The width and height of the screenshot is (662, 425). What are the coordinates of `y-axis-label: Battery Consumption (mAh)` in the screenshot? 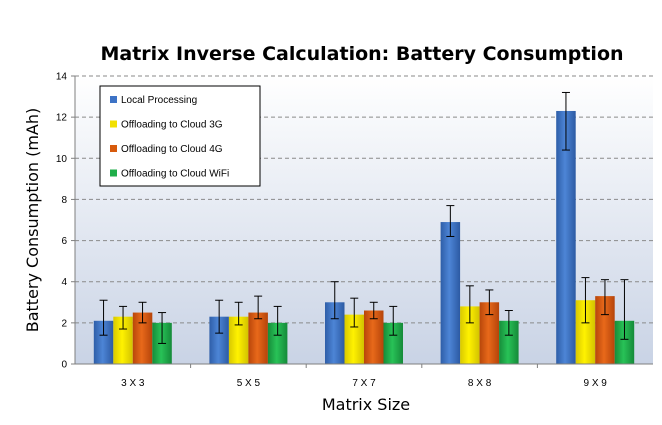 It's located at (32, 220).